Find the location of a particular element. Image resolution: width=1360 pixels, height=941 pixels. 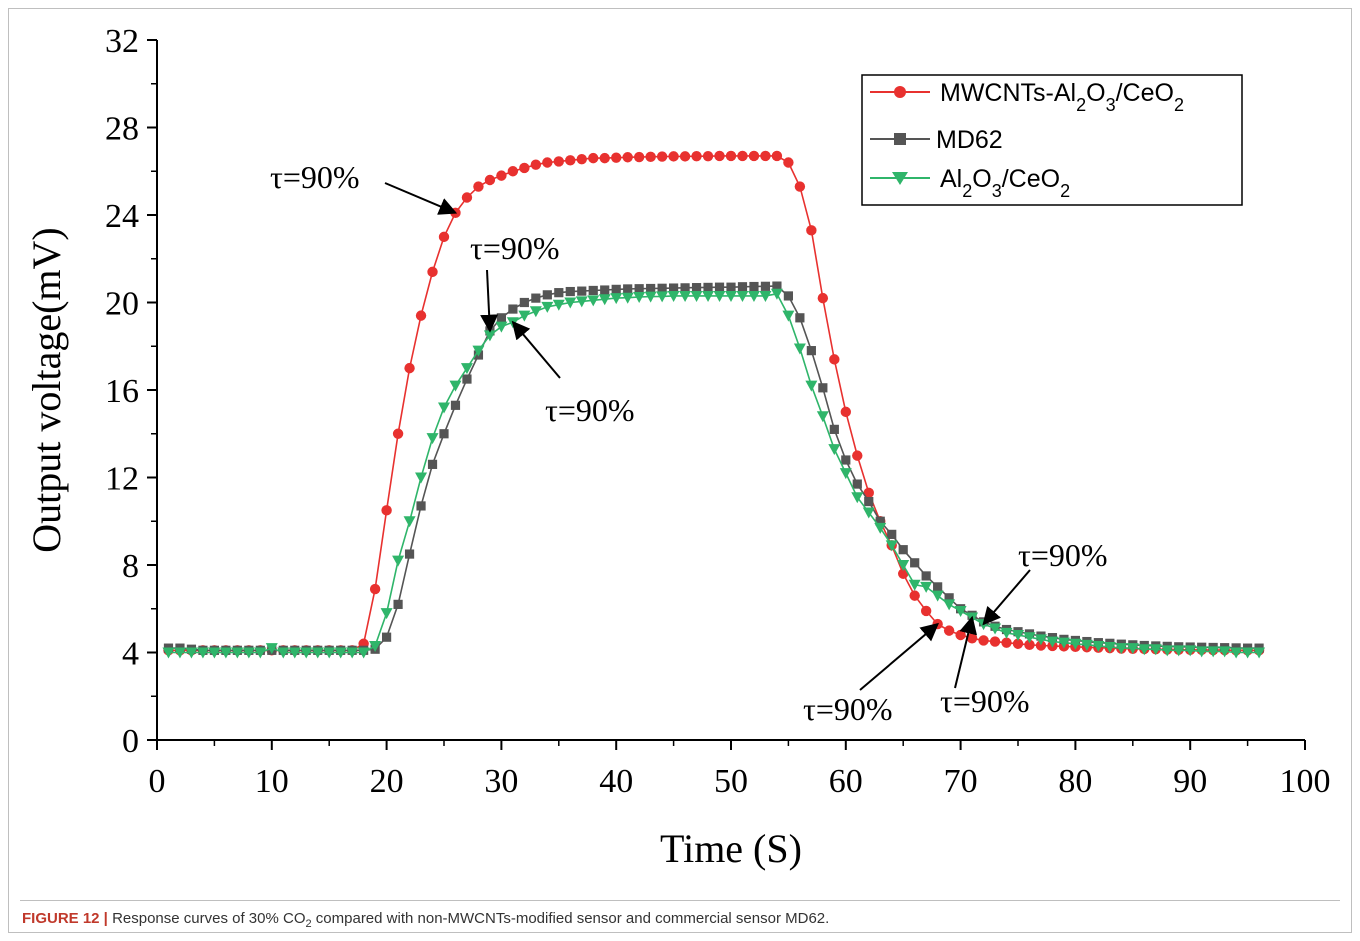

legend-label-mwcnts: MWCNTs-Al2O3/CeO2 is located at coordinates (1062, 97).